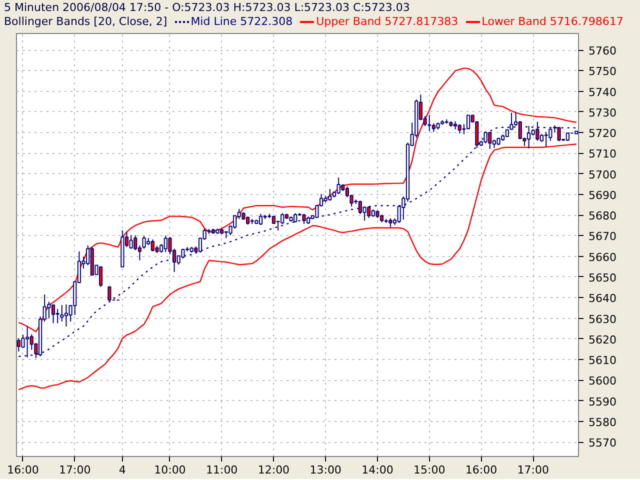 The width and height of the screenshot is (640, 480). Describe the element at coordinates (602, 133) in the screenshot. I see `y-tick-label: 5720` at that location.